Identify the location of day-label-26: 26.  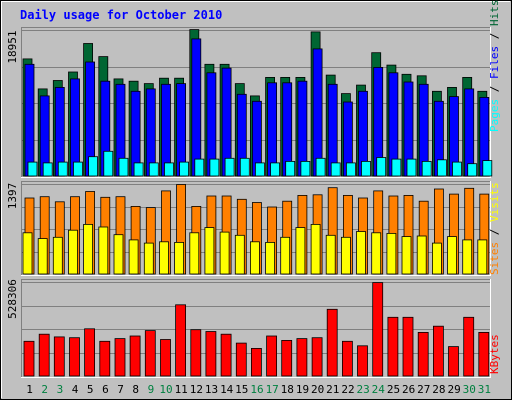
(408, 389).